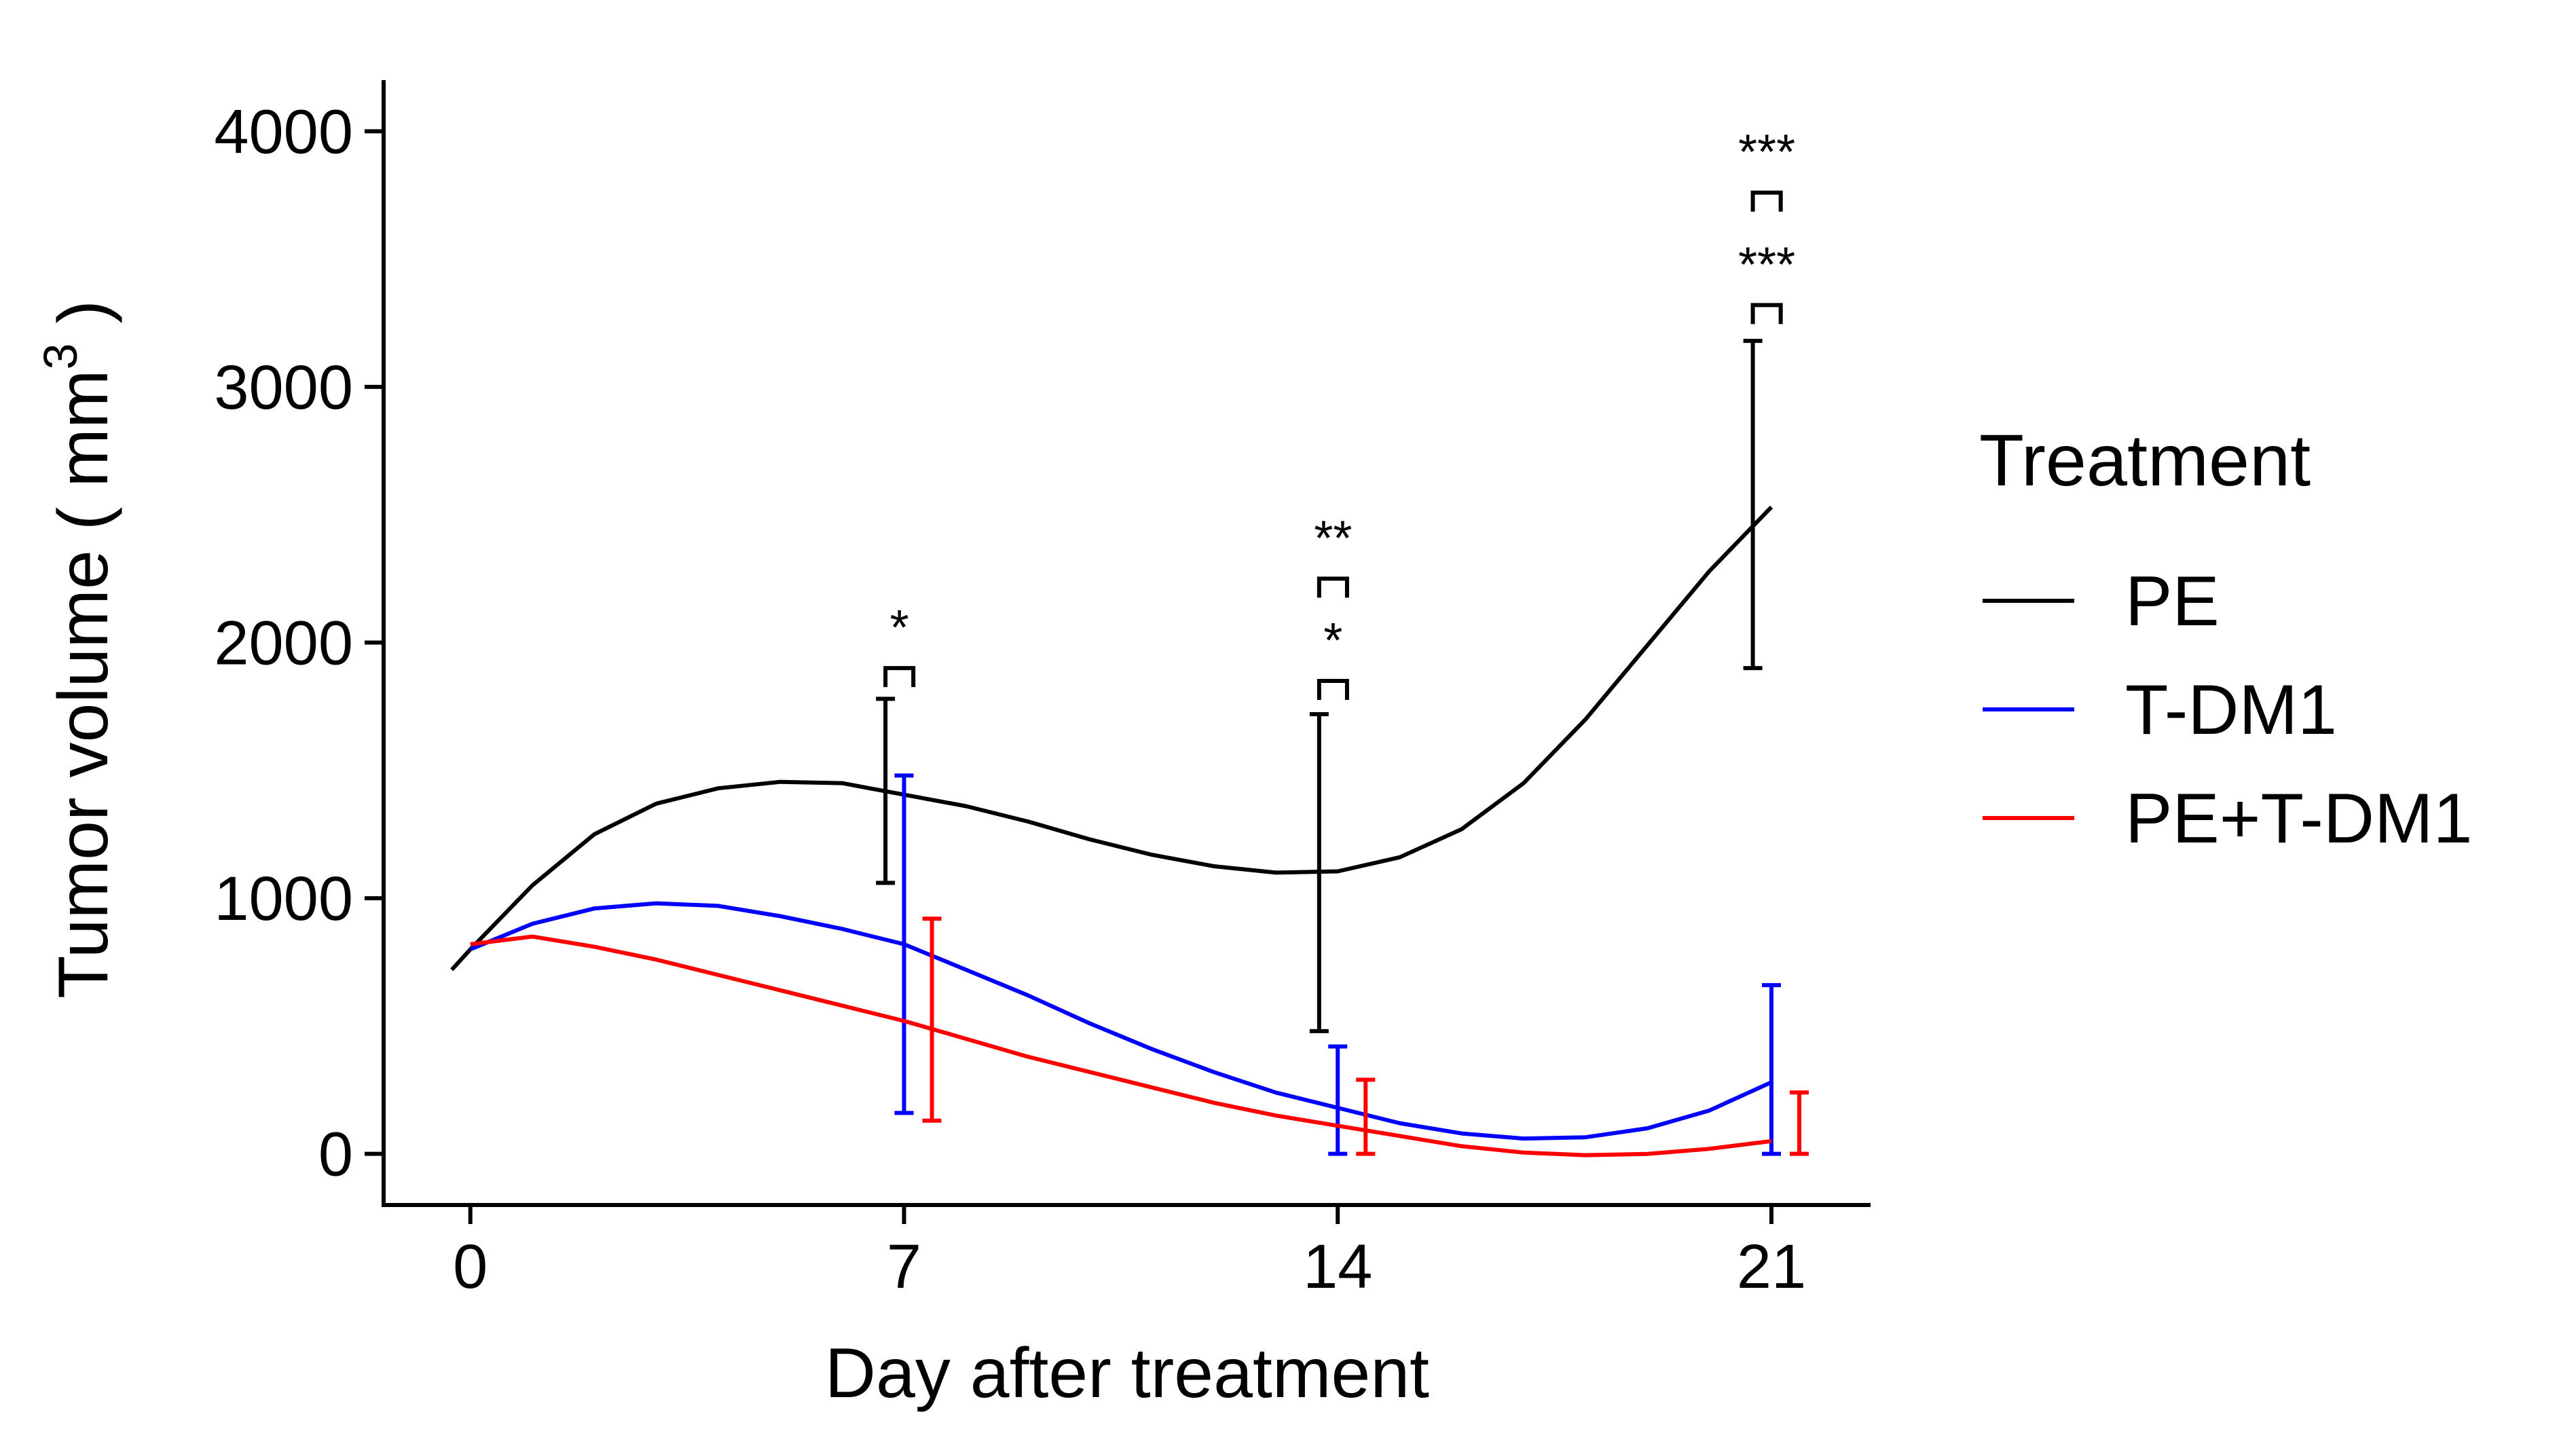  Describe the element at coordinates (2145, 460) in the screenshot. I see `legend-title: Treatment` at that location.